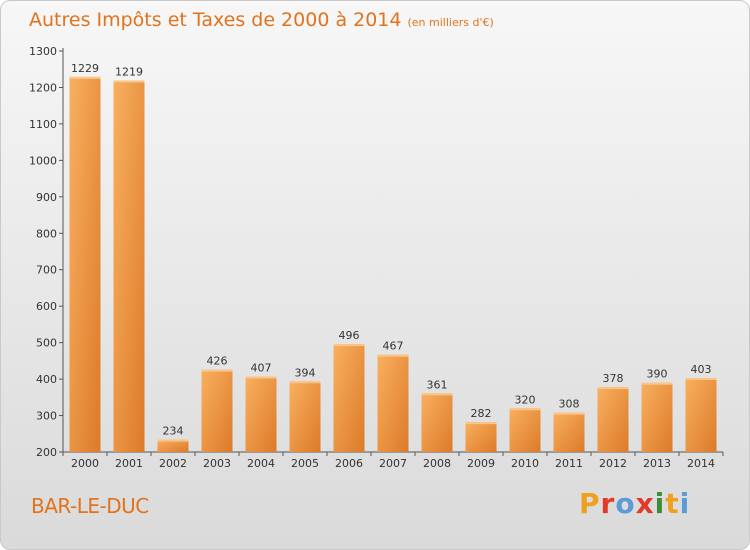  I want to click on place-name: BAR-LE-DUC, so click(90, 506).